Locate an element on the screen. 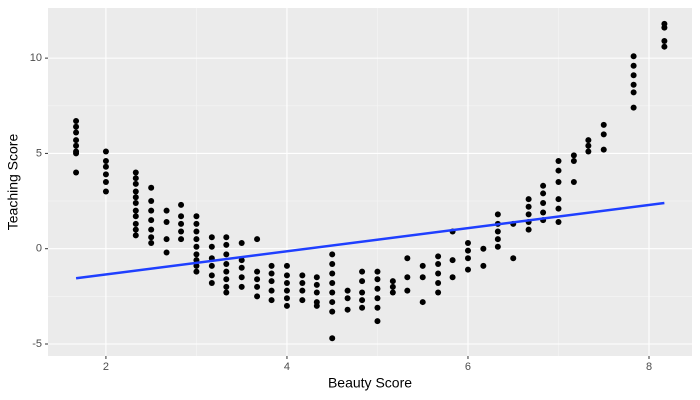 The height and width of the screenshot is (400, 700). y-axis-label: Teaching Score is located at coordinates (13, 182).